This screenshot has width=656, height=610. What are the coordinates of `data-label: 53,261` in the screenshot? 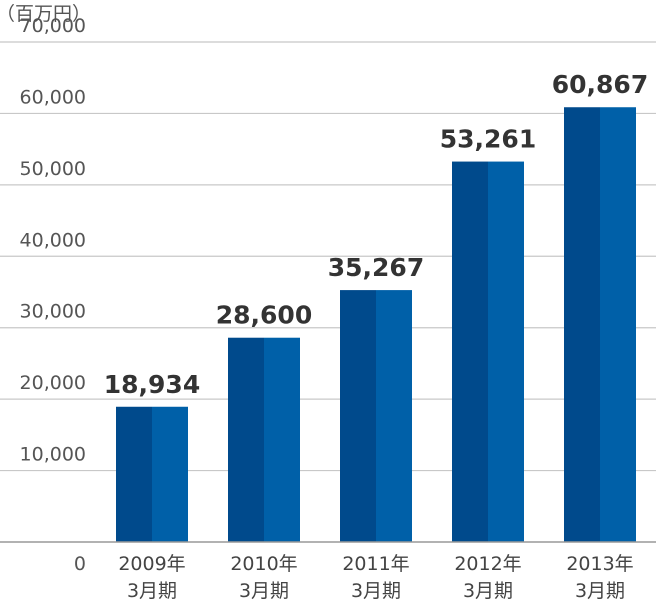 It's located at (488, 139).